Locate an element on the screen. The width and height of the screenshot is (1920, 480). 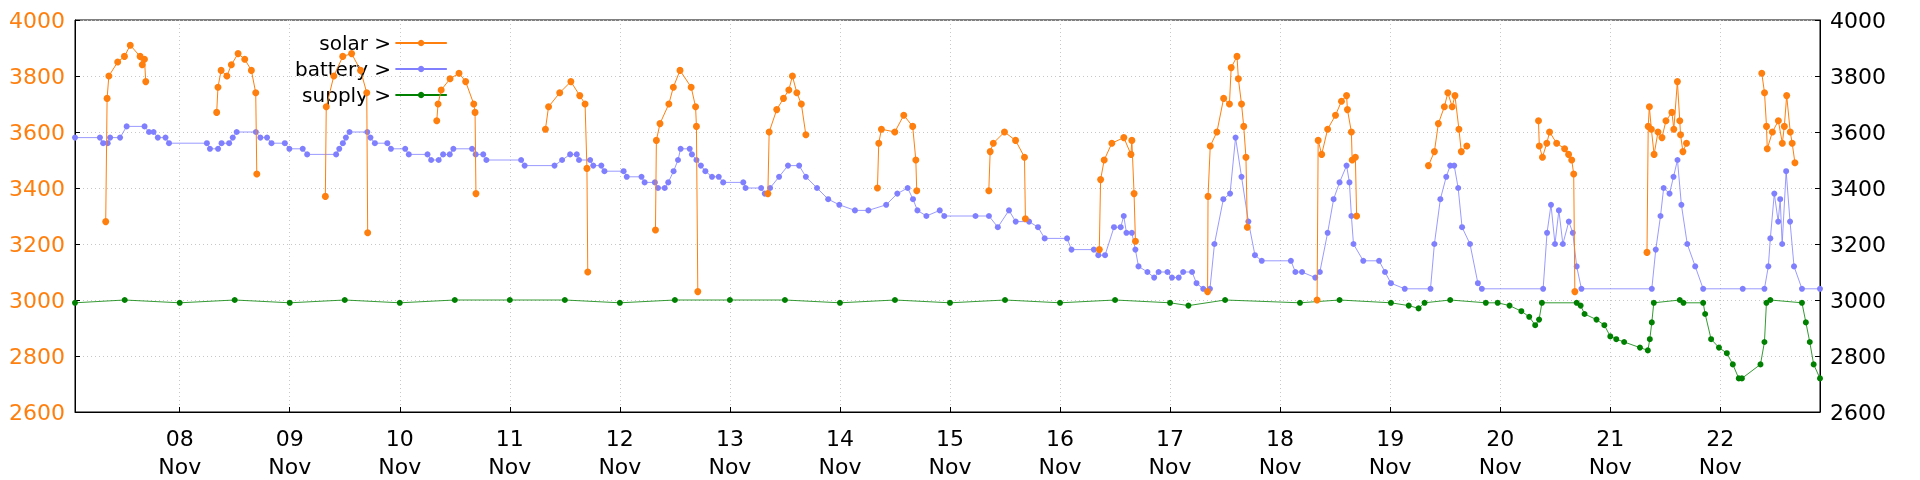
y2-tick-label: 3600 is located at coordinates (1858, 132).